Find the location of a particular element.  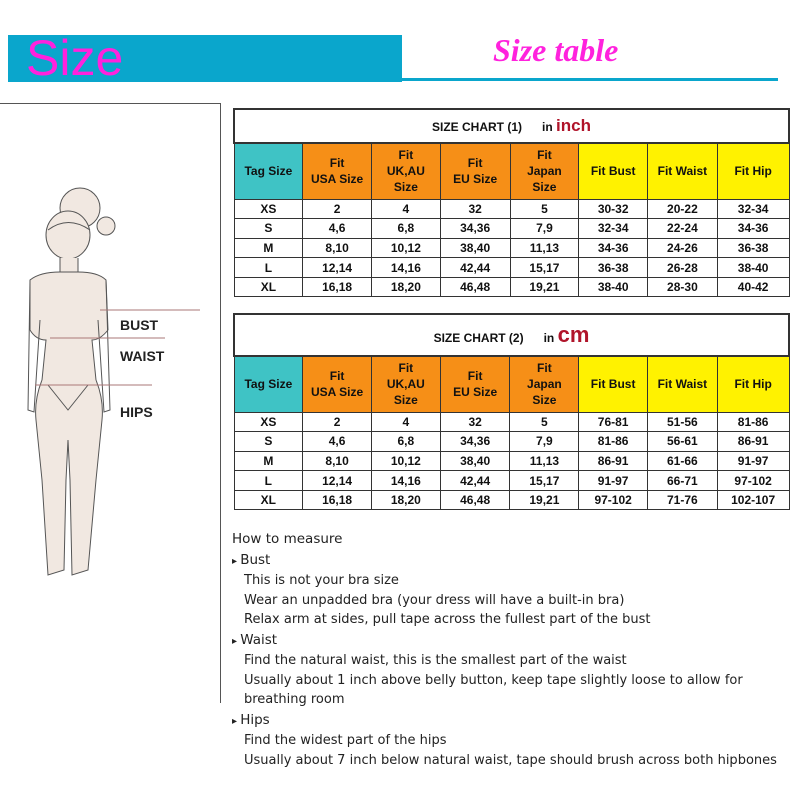

table-cell: 10,12 is located at coordinates (405, 248).